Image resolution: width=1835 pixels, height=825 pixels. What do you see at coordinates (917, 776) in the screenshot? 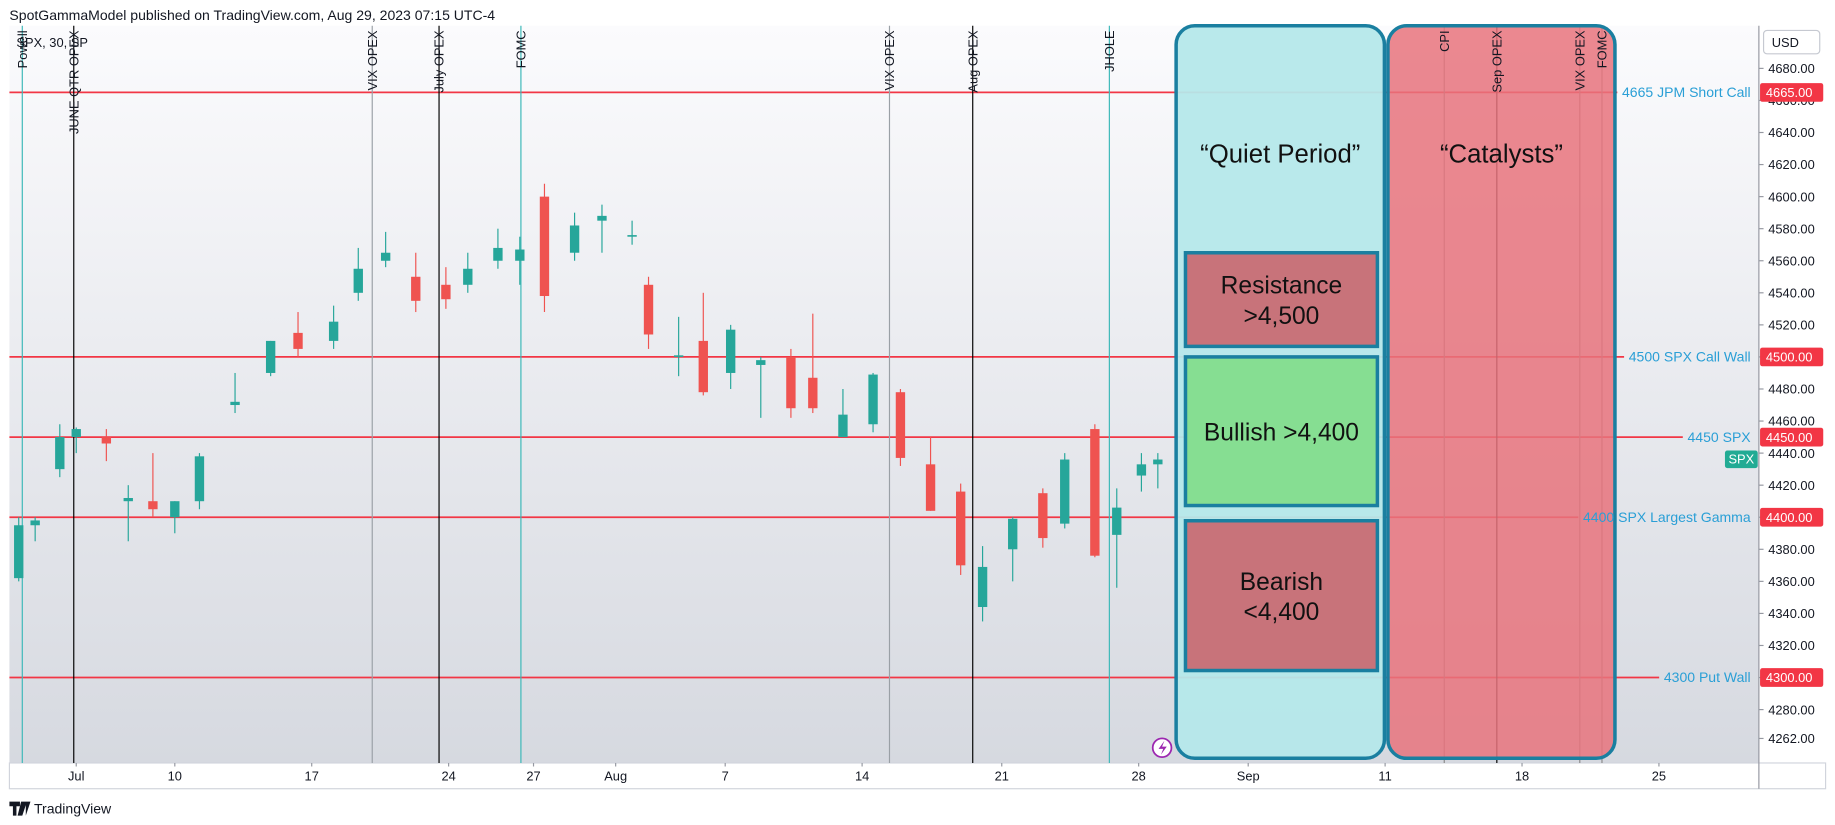
I see `time-axis` at bounding box center [917, 776].